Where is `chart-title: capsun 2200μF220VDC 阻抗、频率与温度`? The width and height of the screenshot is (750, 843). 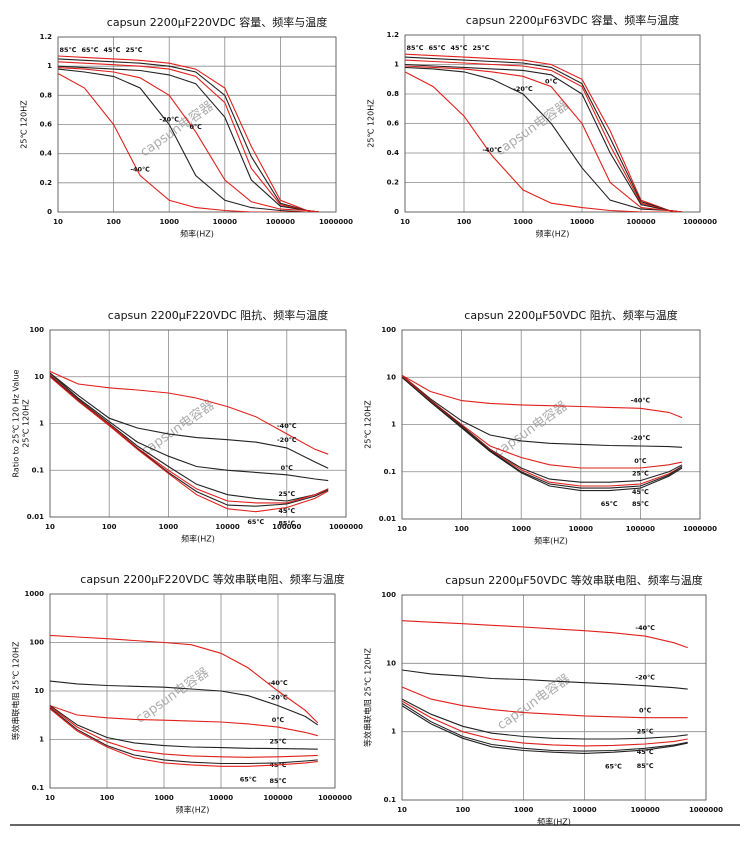
chart-title: capsun 2200μF220VDC 阻抗、频率与温度 is located at coordinates (218, 315).